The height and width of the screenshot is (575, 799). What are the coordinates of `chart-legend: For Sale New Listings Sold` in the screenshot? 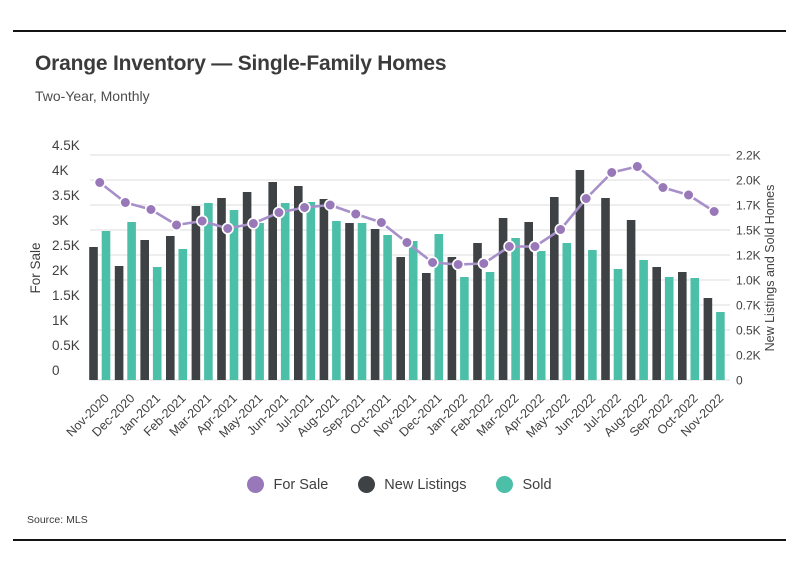 It's located at (399, 484).